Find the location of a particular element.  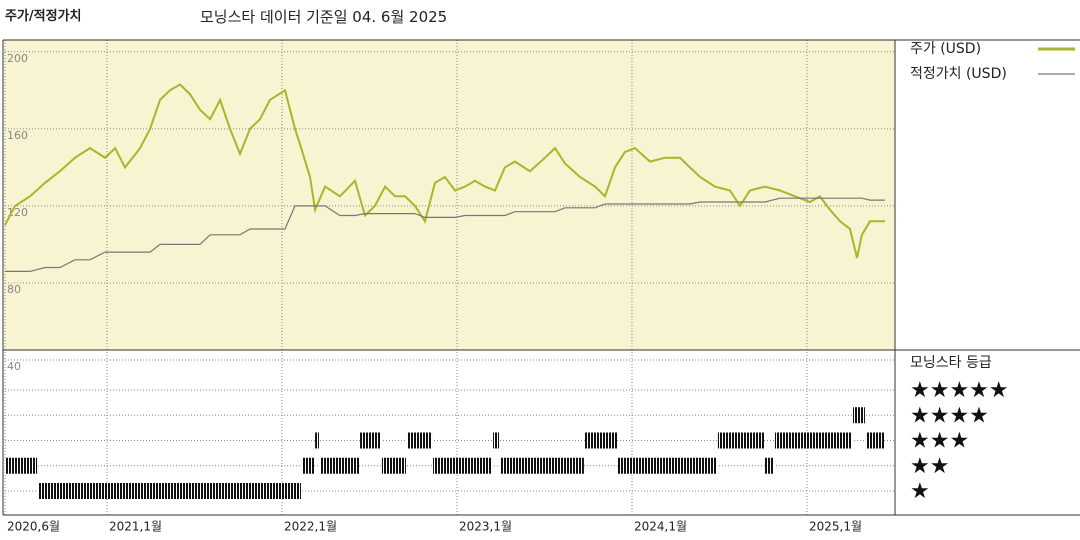

rating-label: ★ is located at coordinates (920, 491).